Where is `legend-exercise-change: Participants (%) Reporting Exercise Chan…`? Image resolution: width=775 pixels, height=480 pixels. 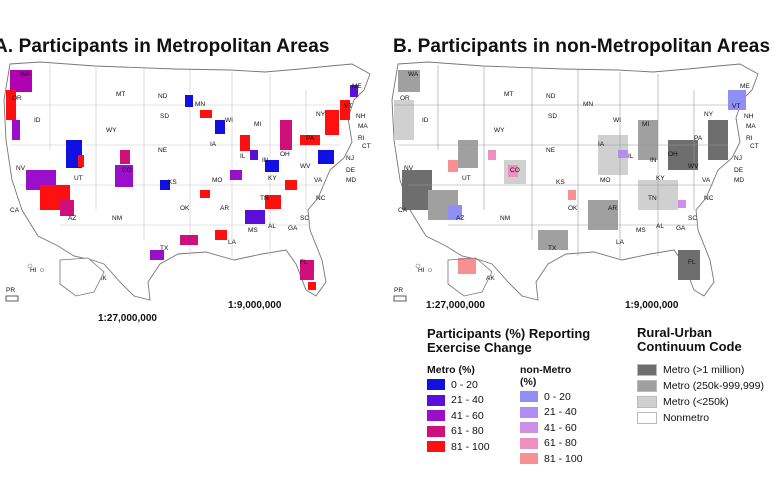 legend-exercise-change: Participants (%) Reporting Exercise Chan… is located at coordinates (508, 396).